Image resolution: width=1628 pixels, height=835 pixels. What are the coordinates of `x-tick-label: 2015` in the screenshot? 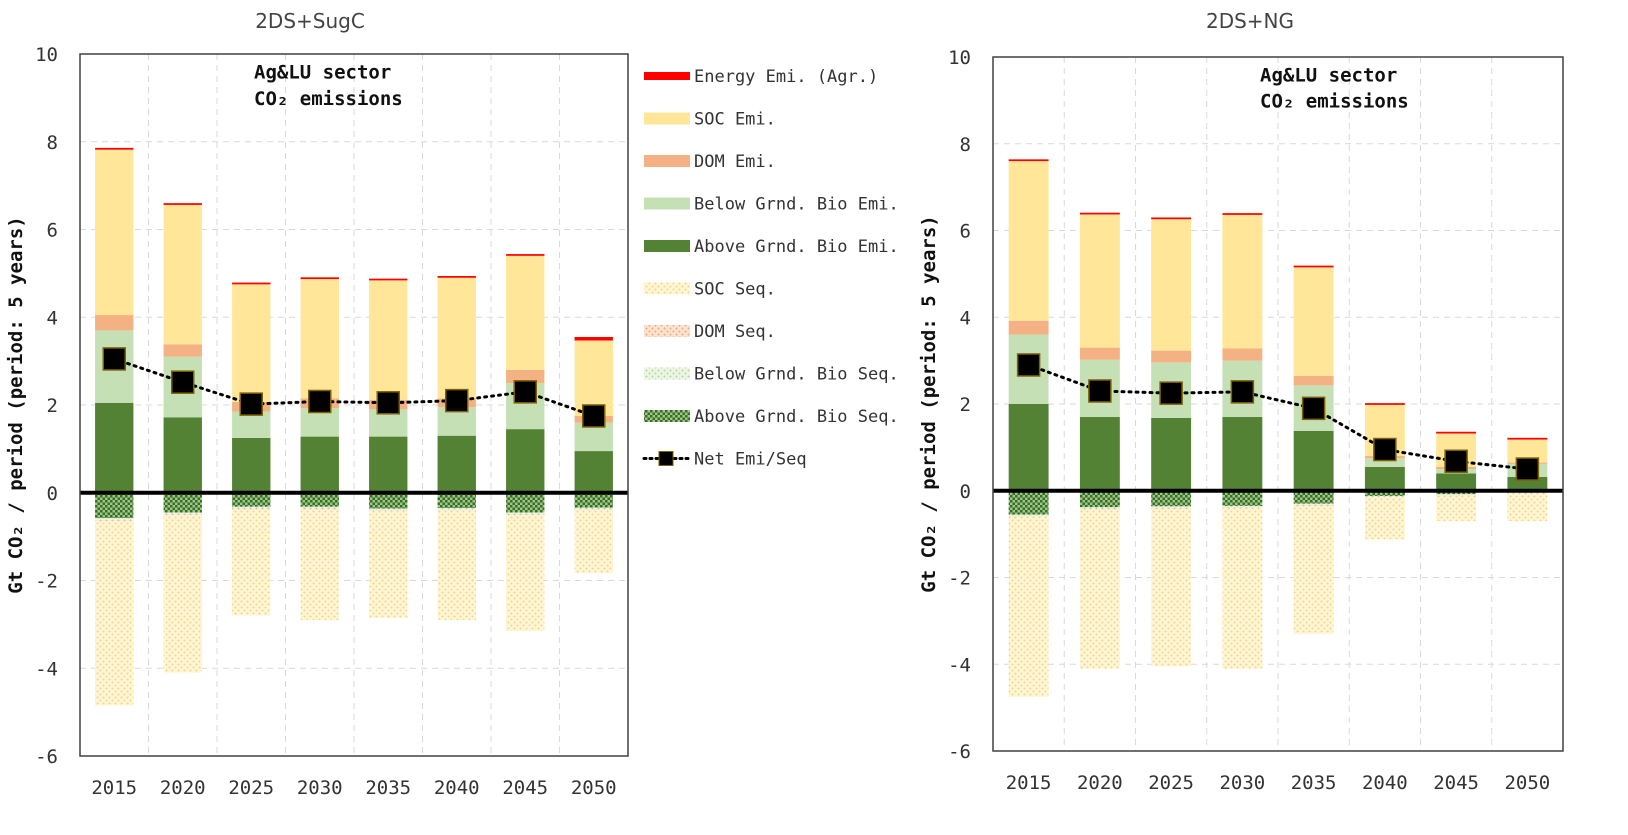 It's located at (1029, 783).